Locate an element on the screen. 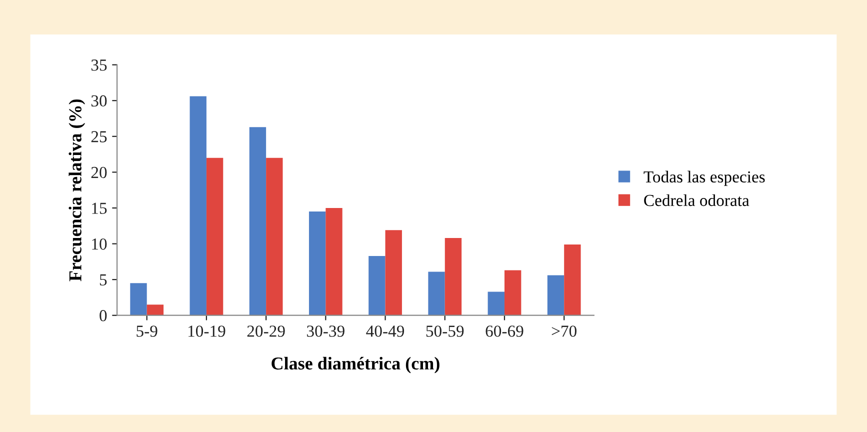 Image resolution: width=867 pixels, height=432 pixels. x-tick-label: 5-9 is located at coordinates (147, 331).